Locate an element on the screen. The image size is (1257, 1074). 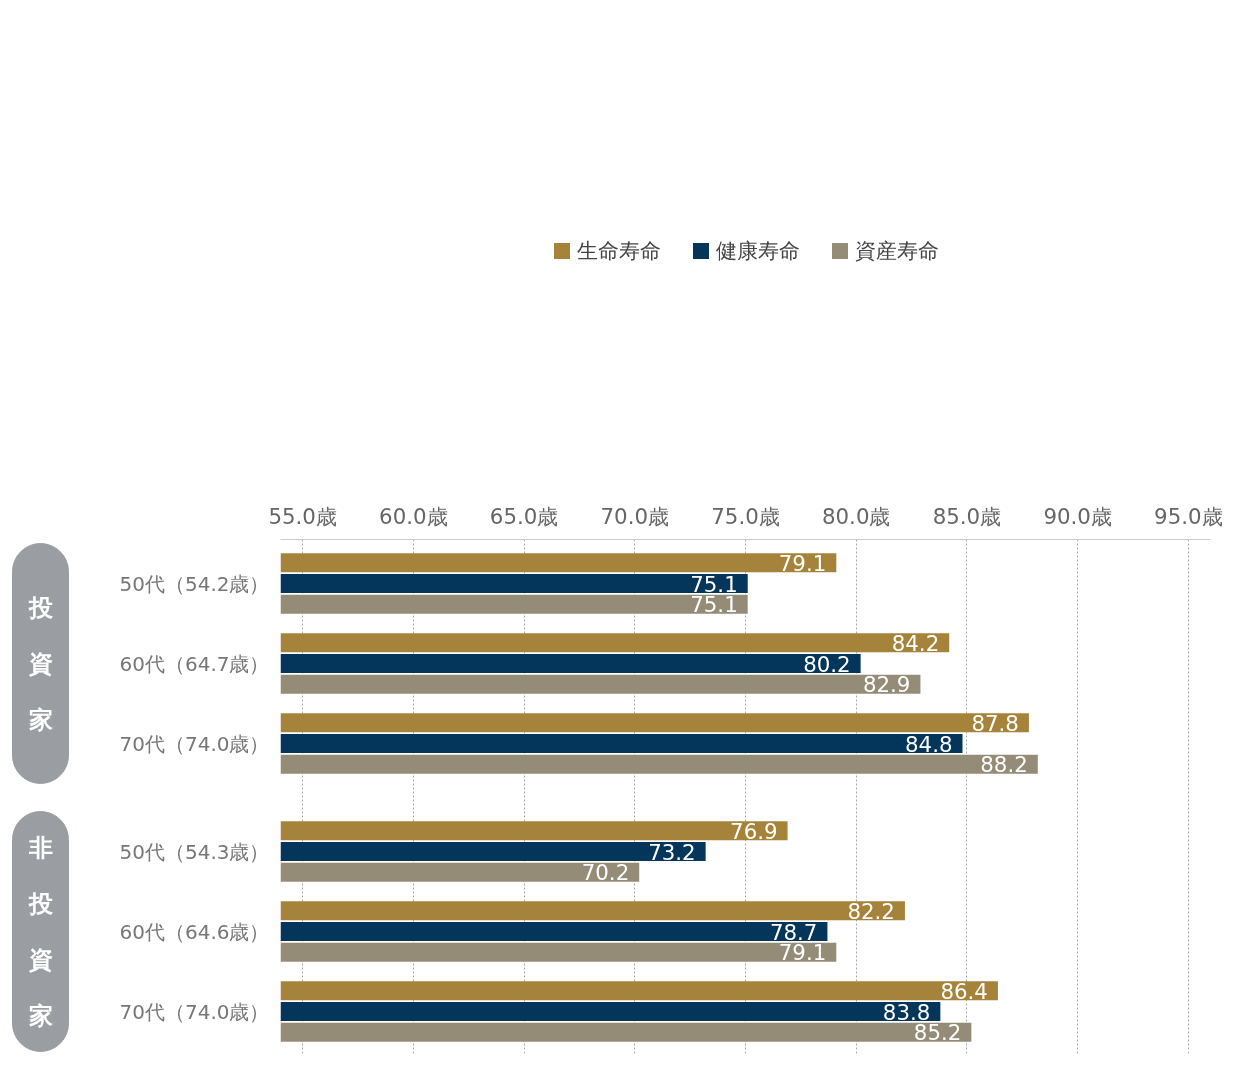
text: 投資家 is located at coordinates (40, 663).